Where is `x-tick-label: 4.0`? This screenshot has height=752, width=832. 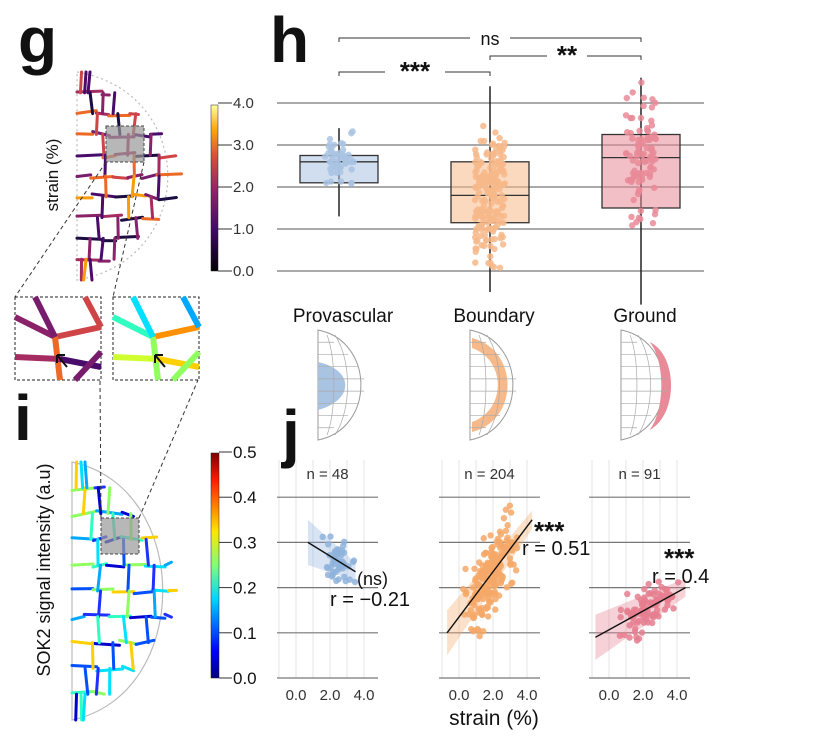 x-tick-label: 4.0 is located at coordinates (364, 695).